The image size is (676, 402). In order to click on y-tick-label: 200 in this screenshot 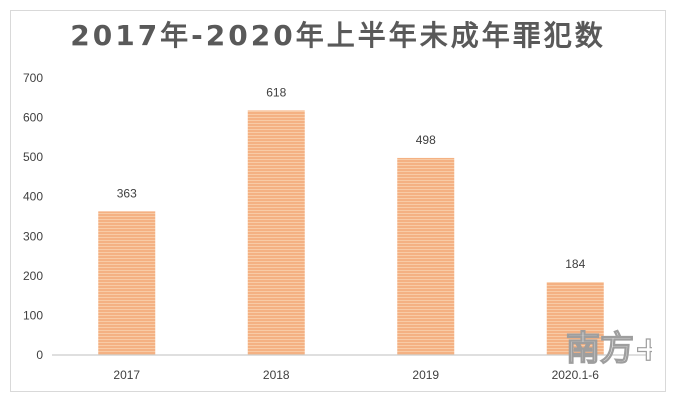, I will do `click(33, 276)`.